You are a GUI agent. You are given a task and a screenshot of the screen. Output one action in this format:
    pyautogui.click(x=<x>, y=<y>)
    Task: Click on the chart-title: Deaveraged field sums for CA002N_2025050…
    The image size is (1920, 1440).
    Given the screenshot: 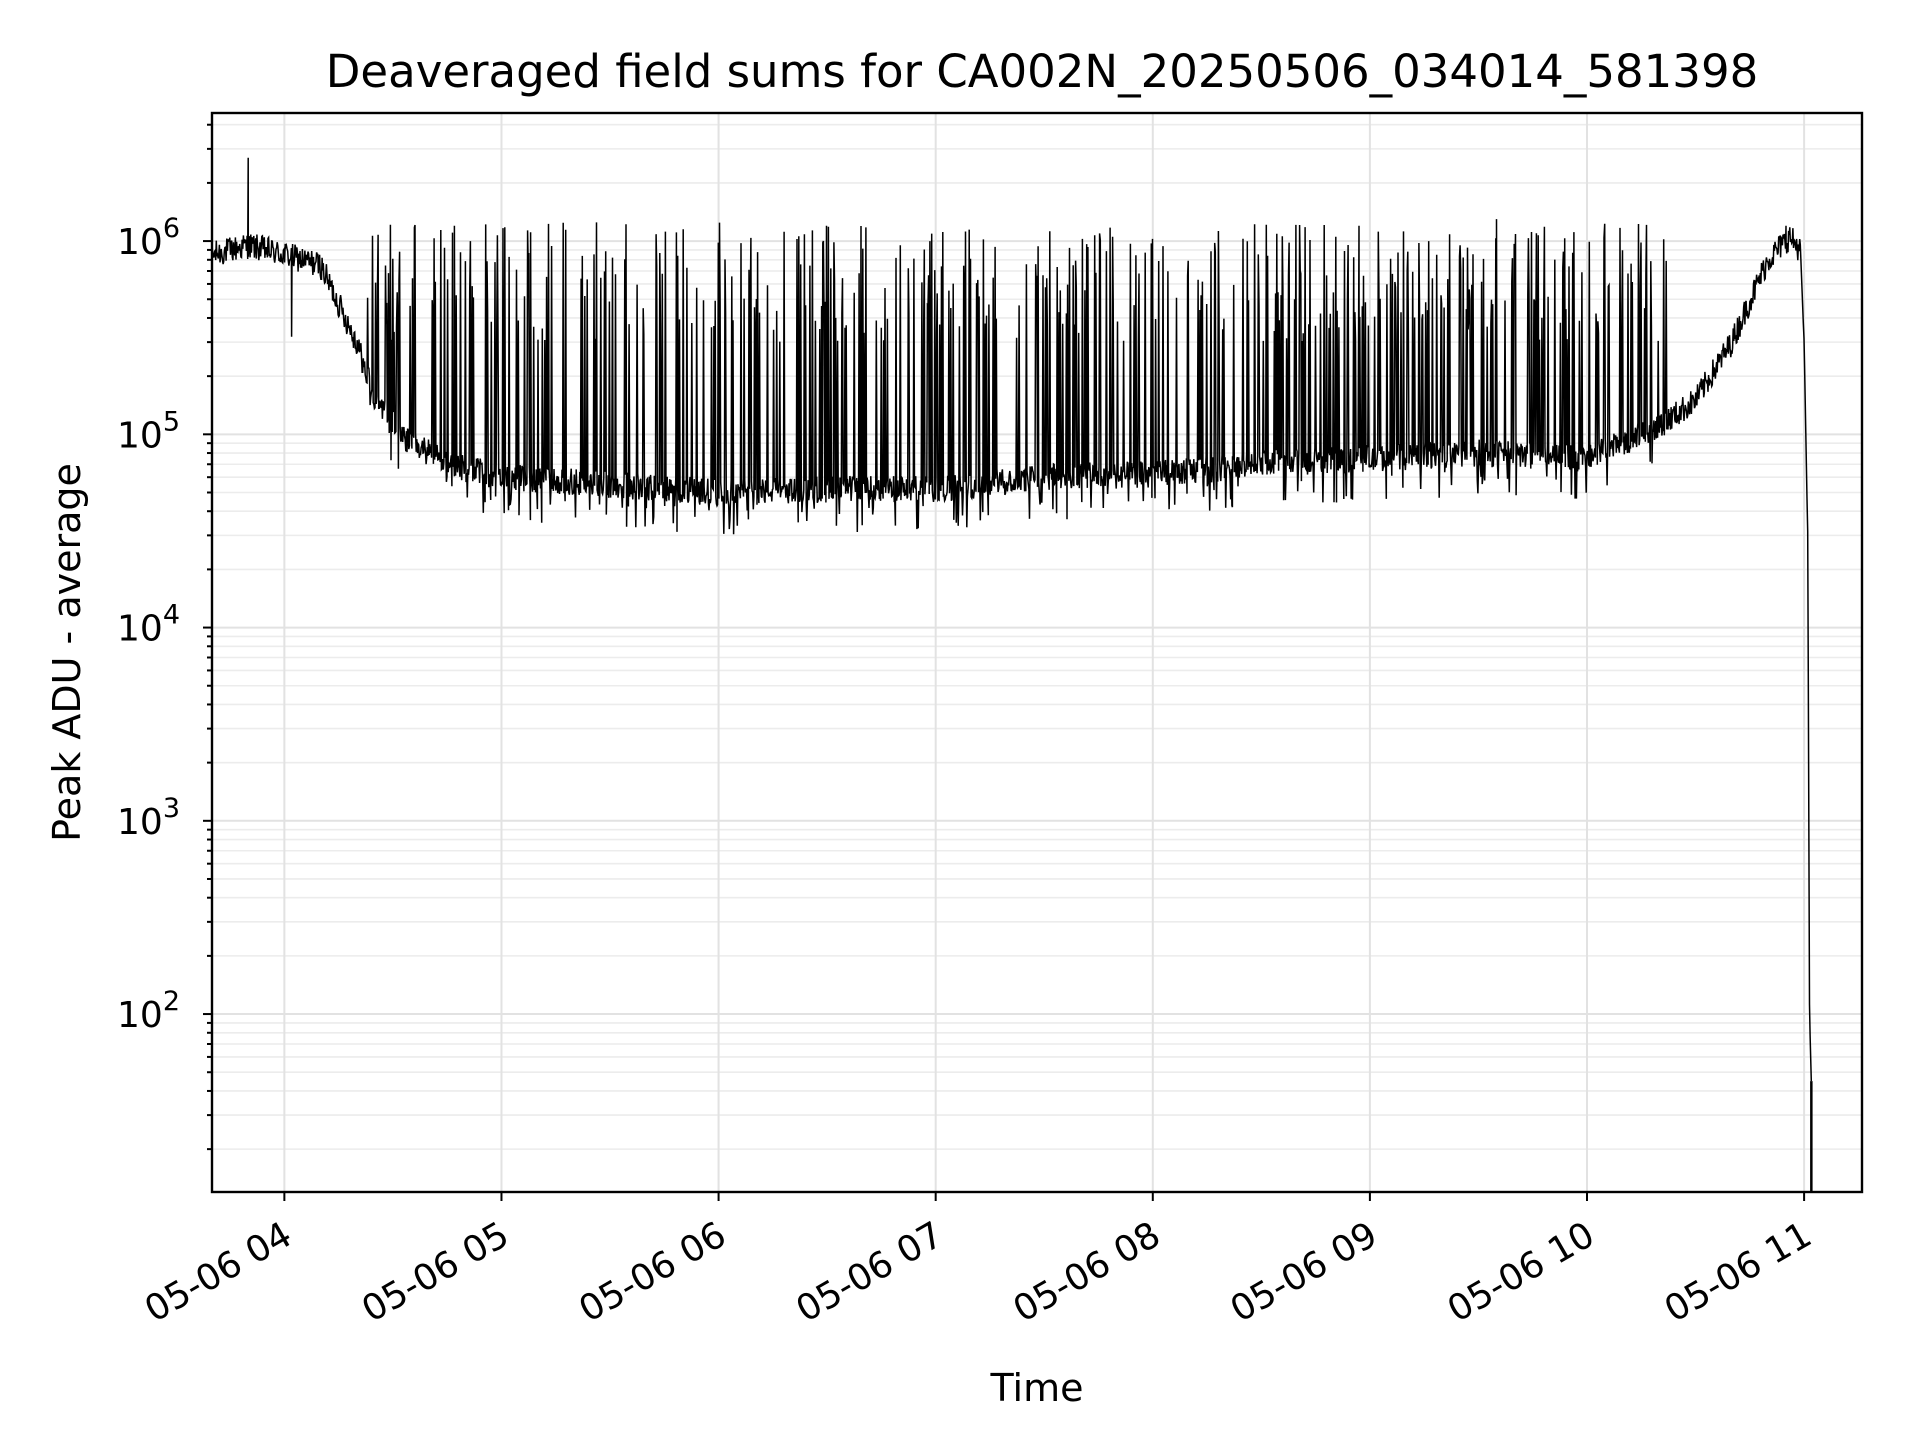 What is the action you would take?
    pyautogui.click(x=1042, y=71)
    